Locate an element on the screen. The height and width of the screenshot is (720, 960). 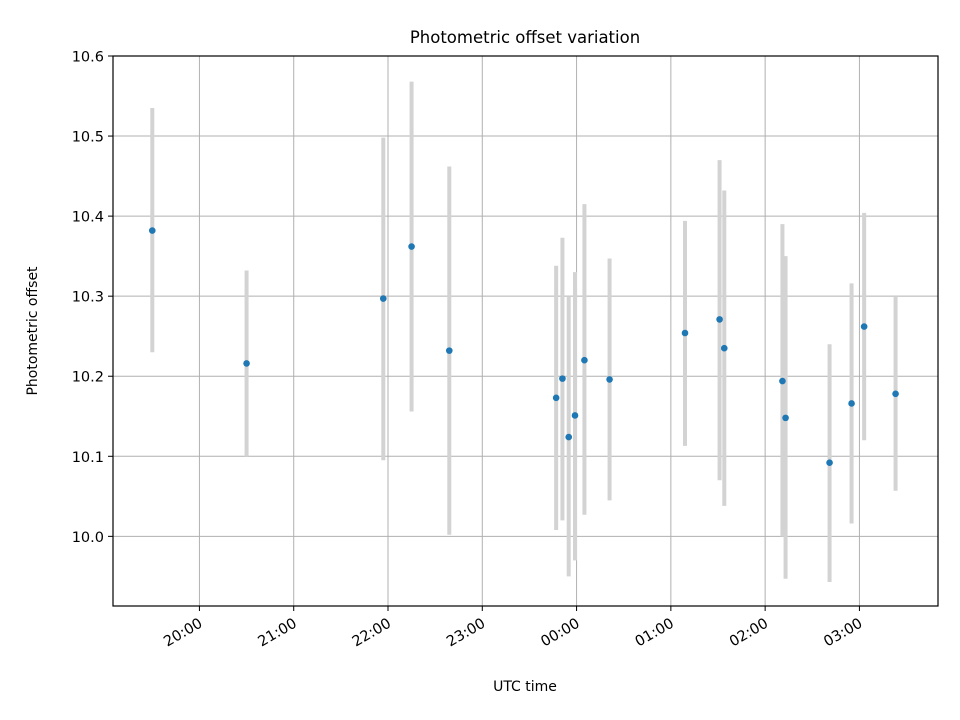
y-tick-label: 10.0 is located at coordinates (88, 538).